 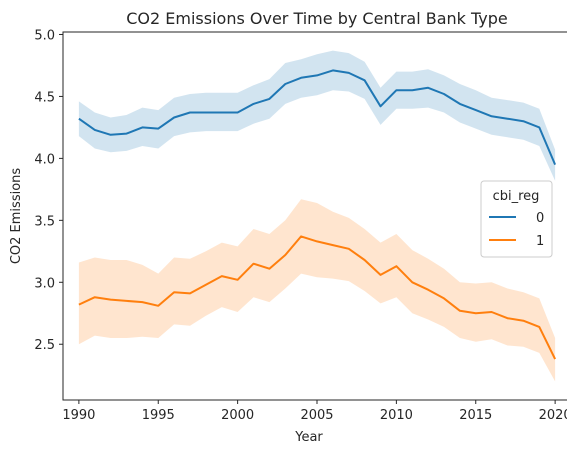 I want to click on x-axis: 1990 1995 2000 2005 2010 2015 2020, so click(x=314, y=411).